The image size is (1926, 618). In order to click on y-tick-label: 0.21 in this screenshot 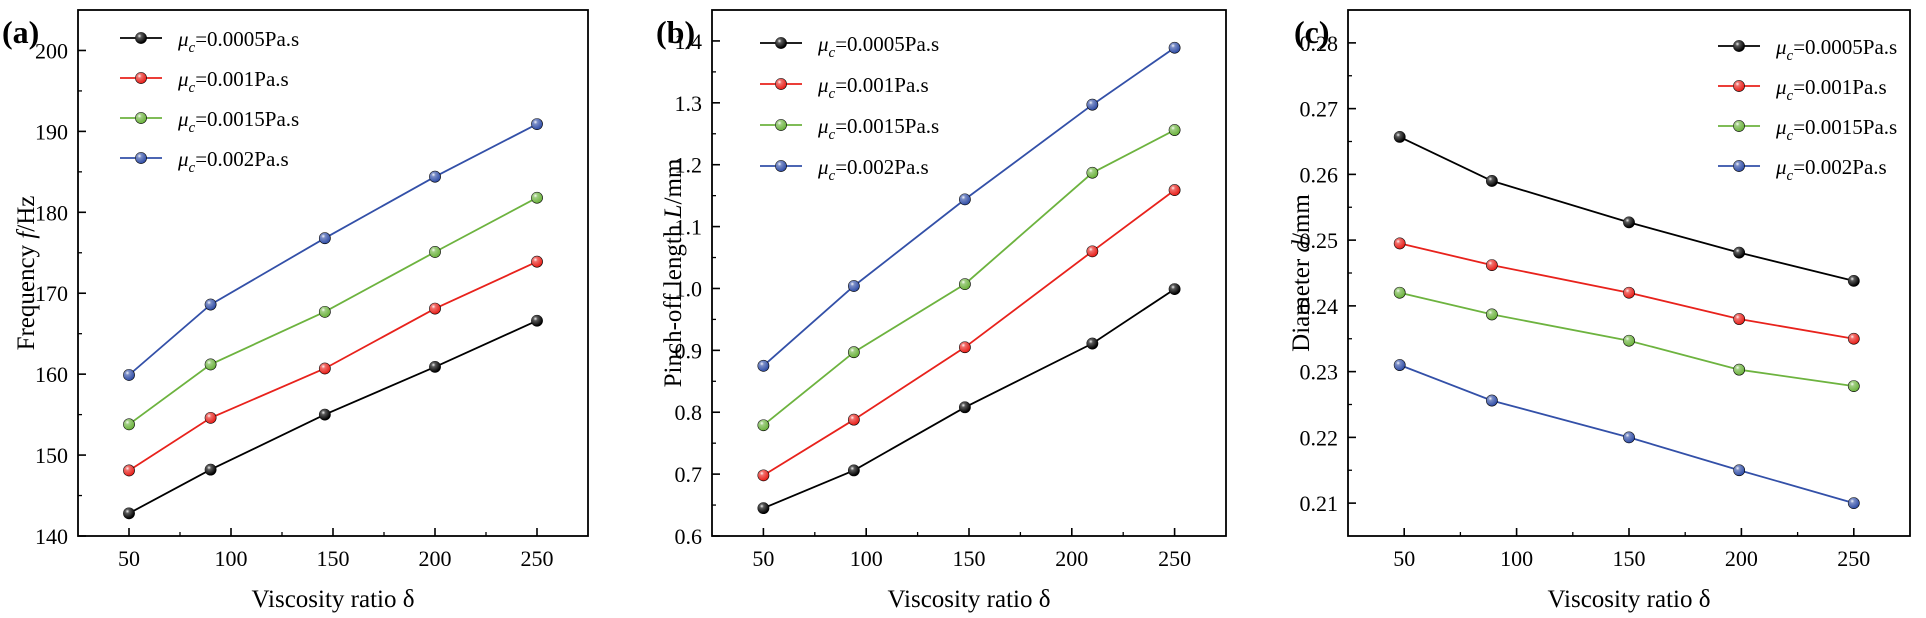, I will do `click(1319, 503)`.